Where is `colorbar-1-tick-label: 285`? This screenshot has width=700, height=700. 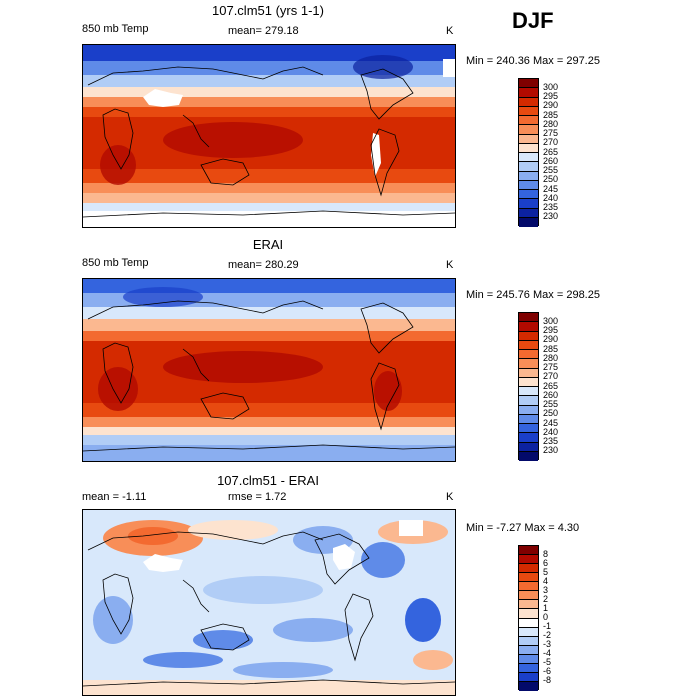
colorbar-1-tick-label: 285 is located at coordinates (551, 114).